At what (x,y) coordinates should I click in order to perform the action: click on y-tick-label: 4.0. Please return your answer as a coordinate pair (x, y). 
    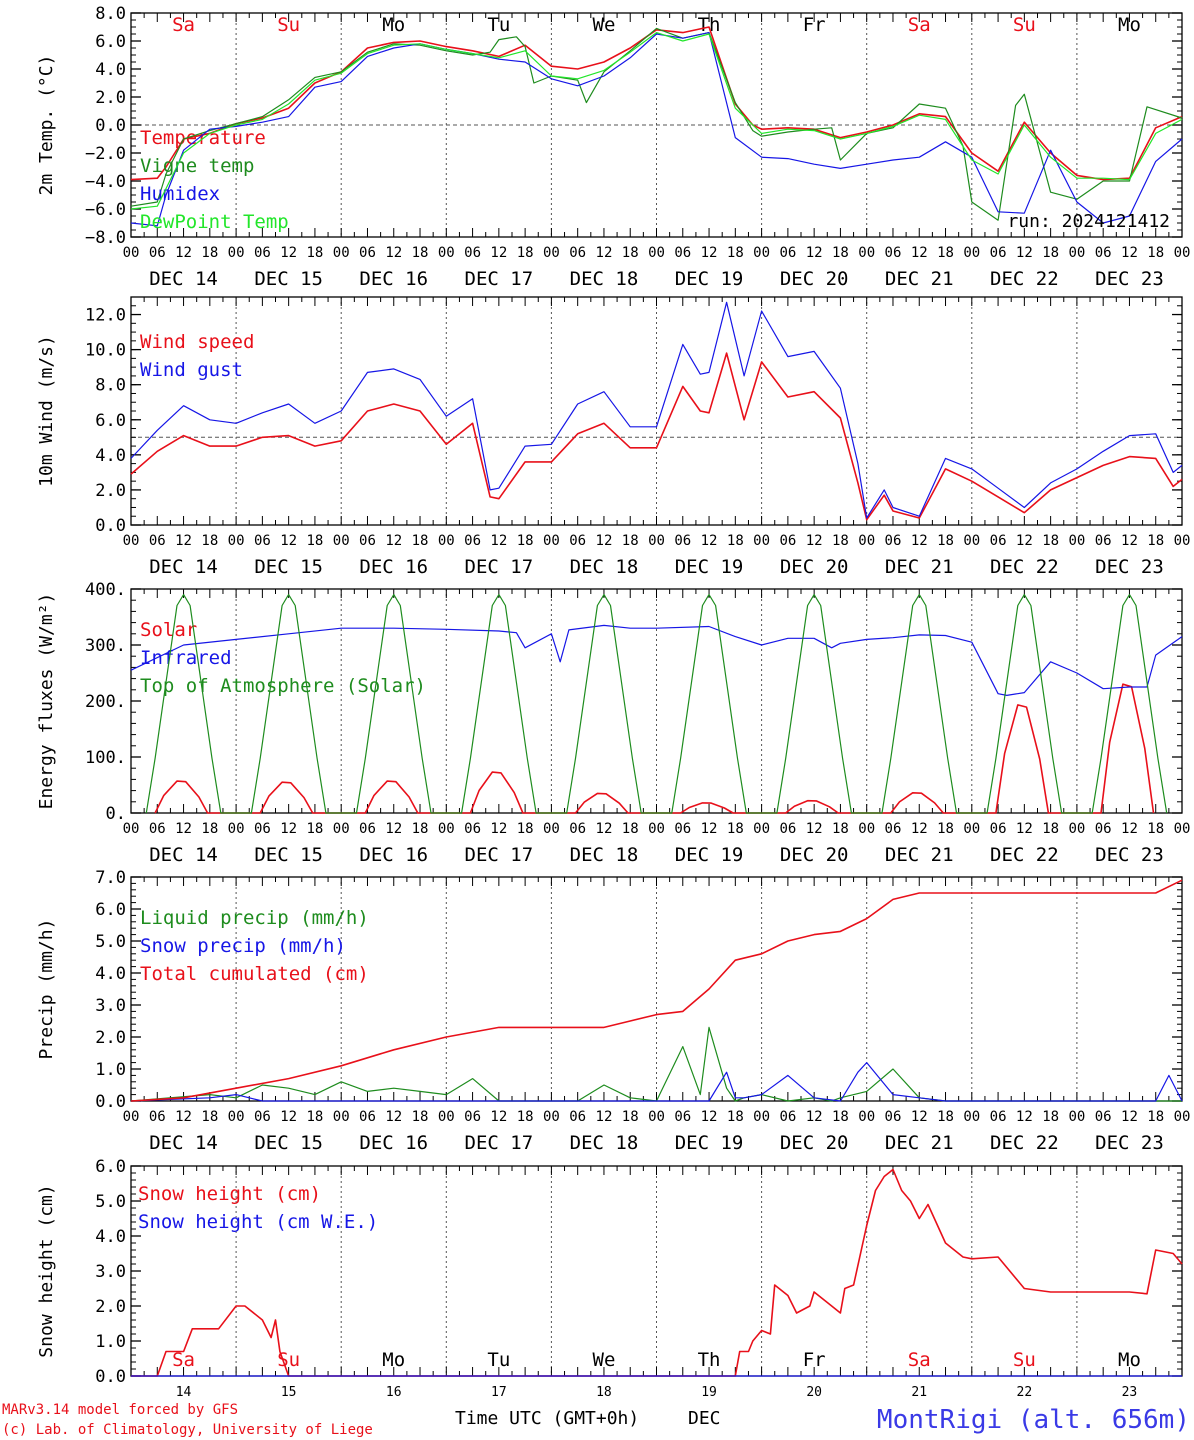
    Looking at the image, I should click on (110, 70).